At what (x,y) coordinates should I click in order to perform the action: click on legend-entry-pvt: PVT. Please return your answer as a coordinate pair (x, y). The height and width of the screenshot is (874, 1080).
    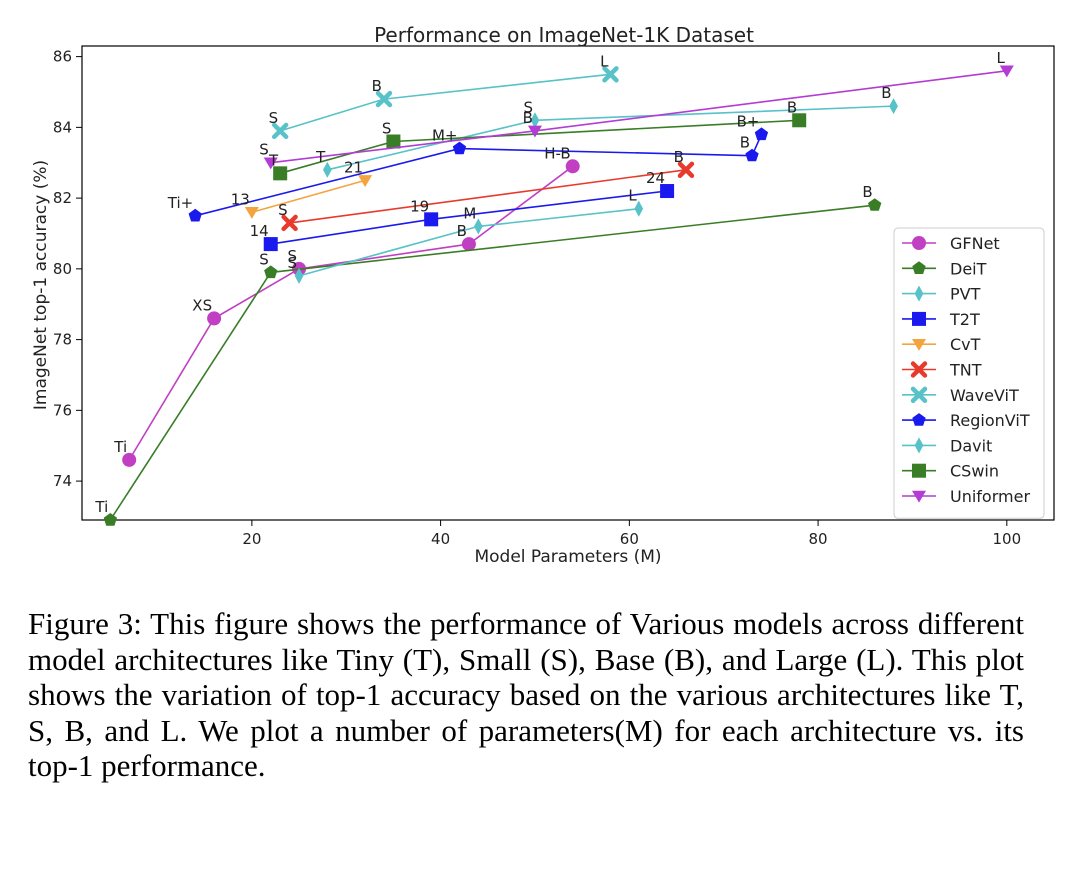
    Looking at the image, I should click on (941, 294).